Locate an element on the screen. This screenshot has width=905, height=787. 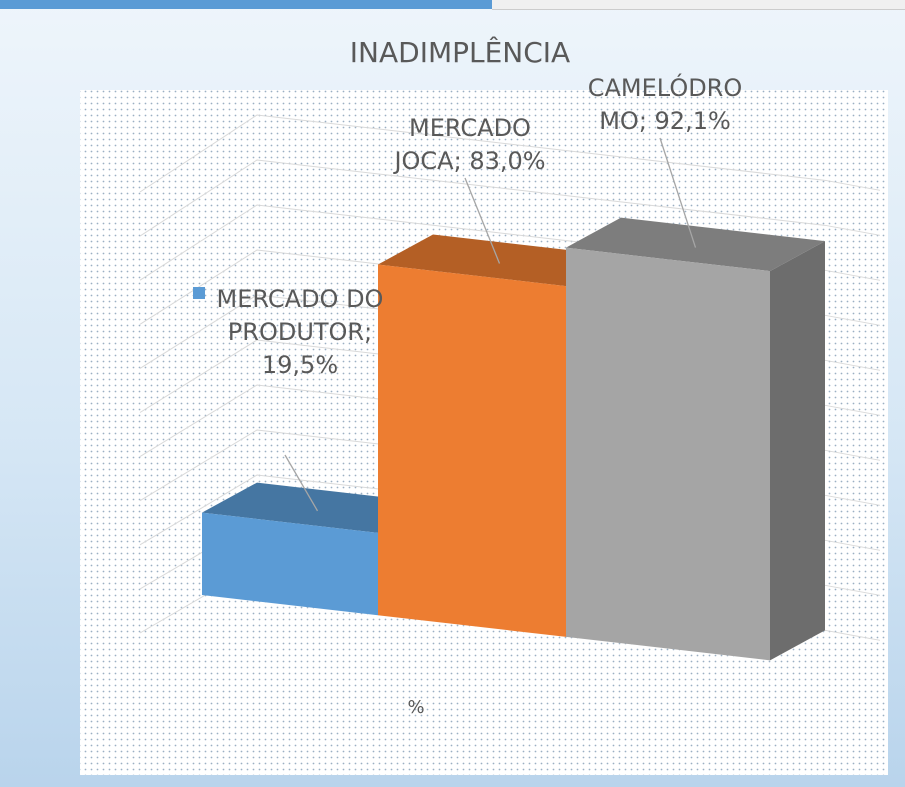
series-name: MERCADO JOCA is located at coordinates (462, 144).